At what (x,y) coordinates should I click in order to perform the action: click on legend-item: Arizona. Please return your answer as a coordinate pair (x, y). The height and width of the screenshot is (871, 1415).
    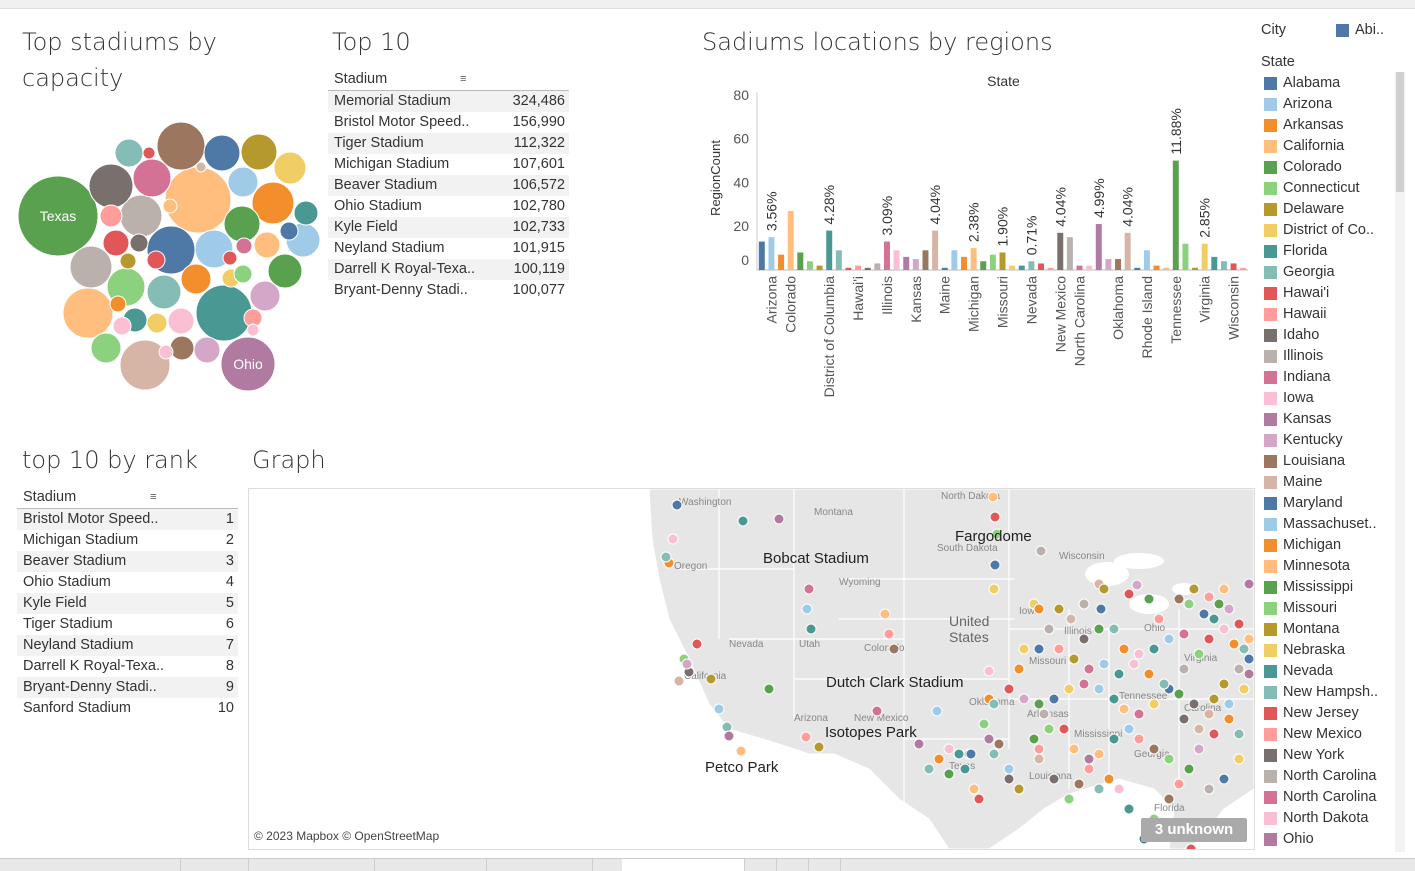
    Looking at the image, I should click on (1334, 104).